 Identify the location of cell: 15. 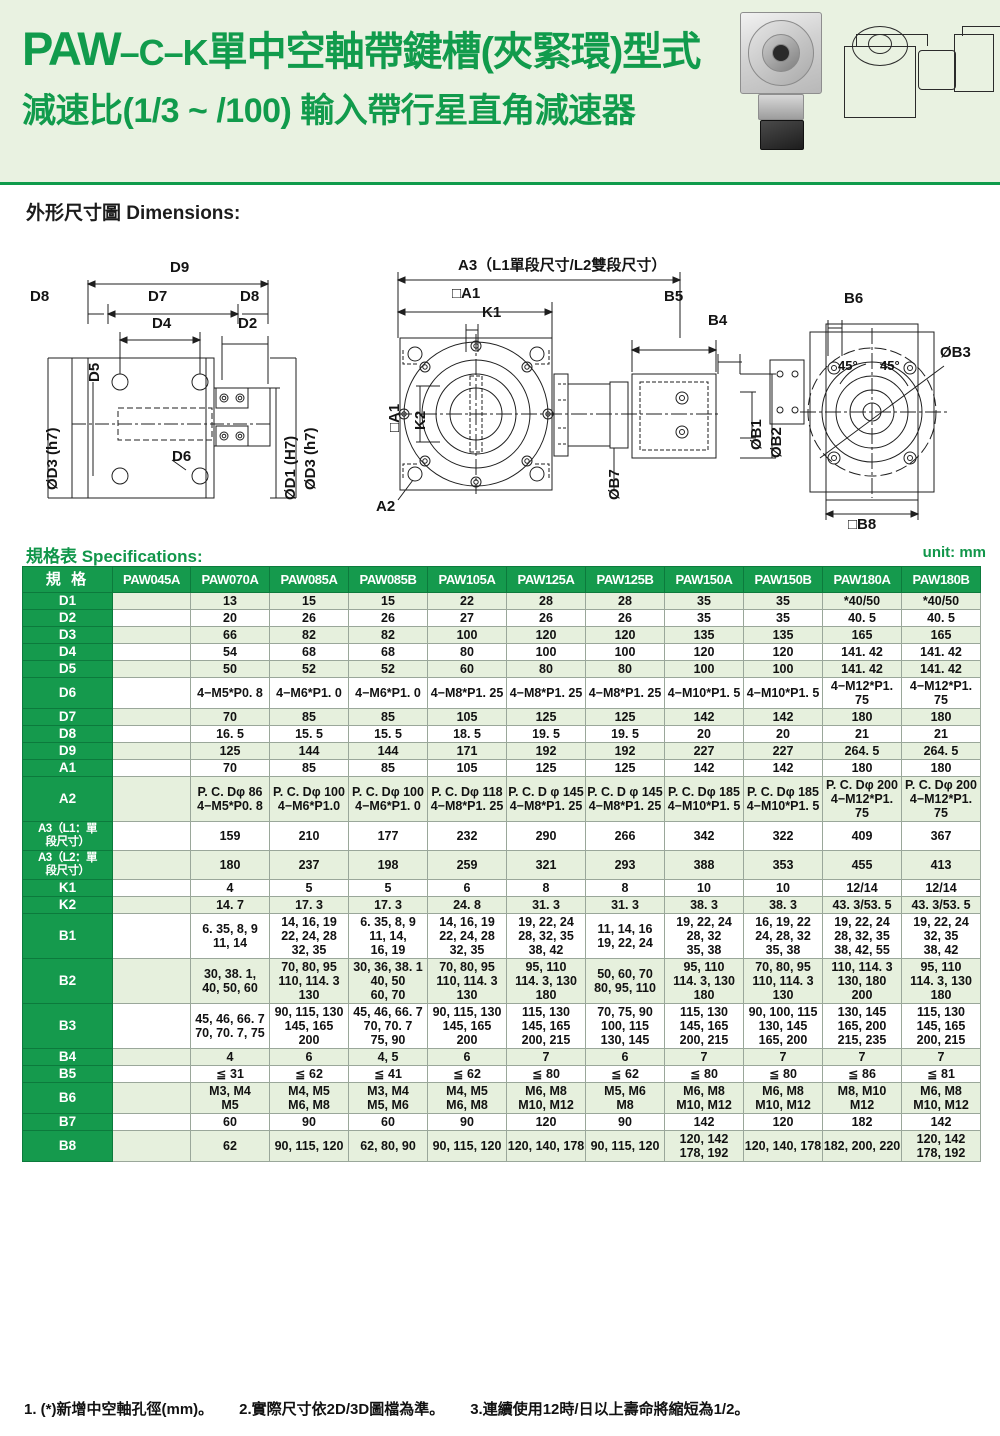
(388, 601).